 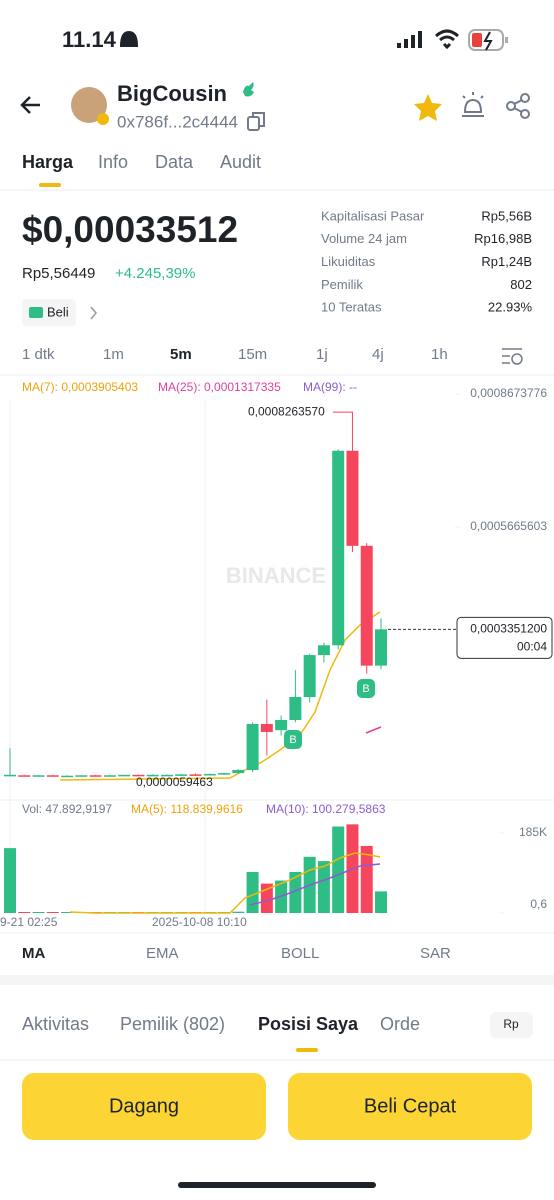 I want to click on currency-label: Rp, so click(x=511, y=1024).